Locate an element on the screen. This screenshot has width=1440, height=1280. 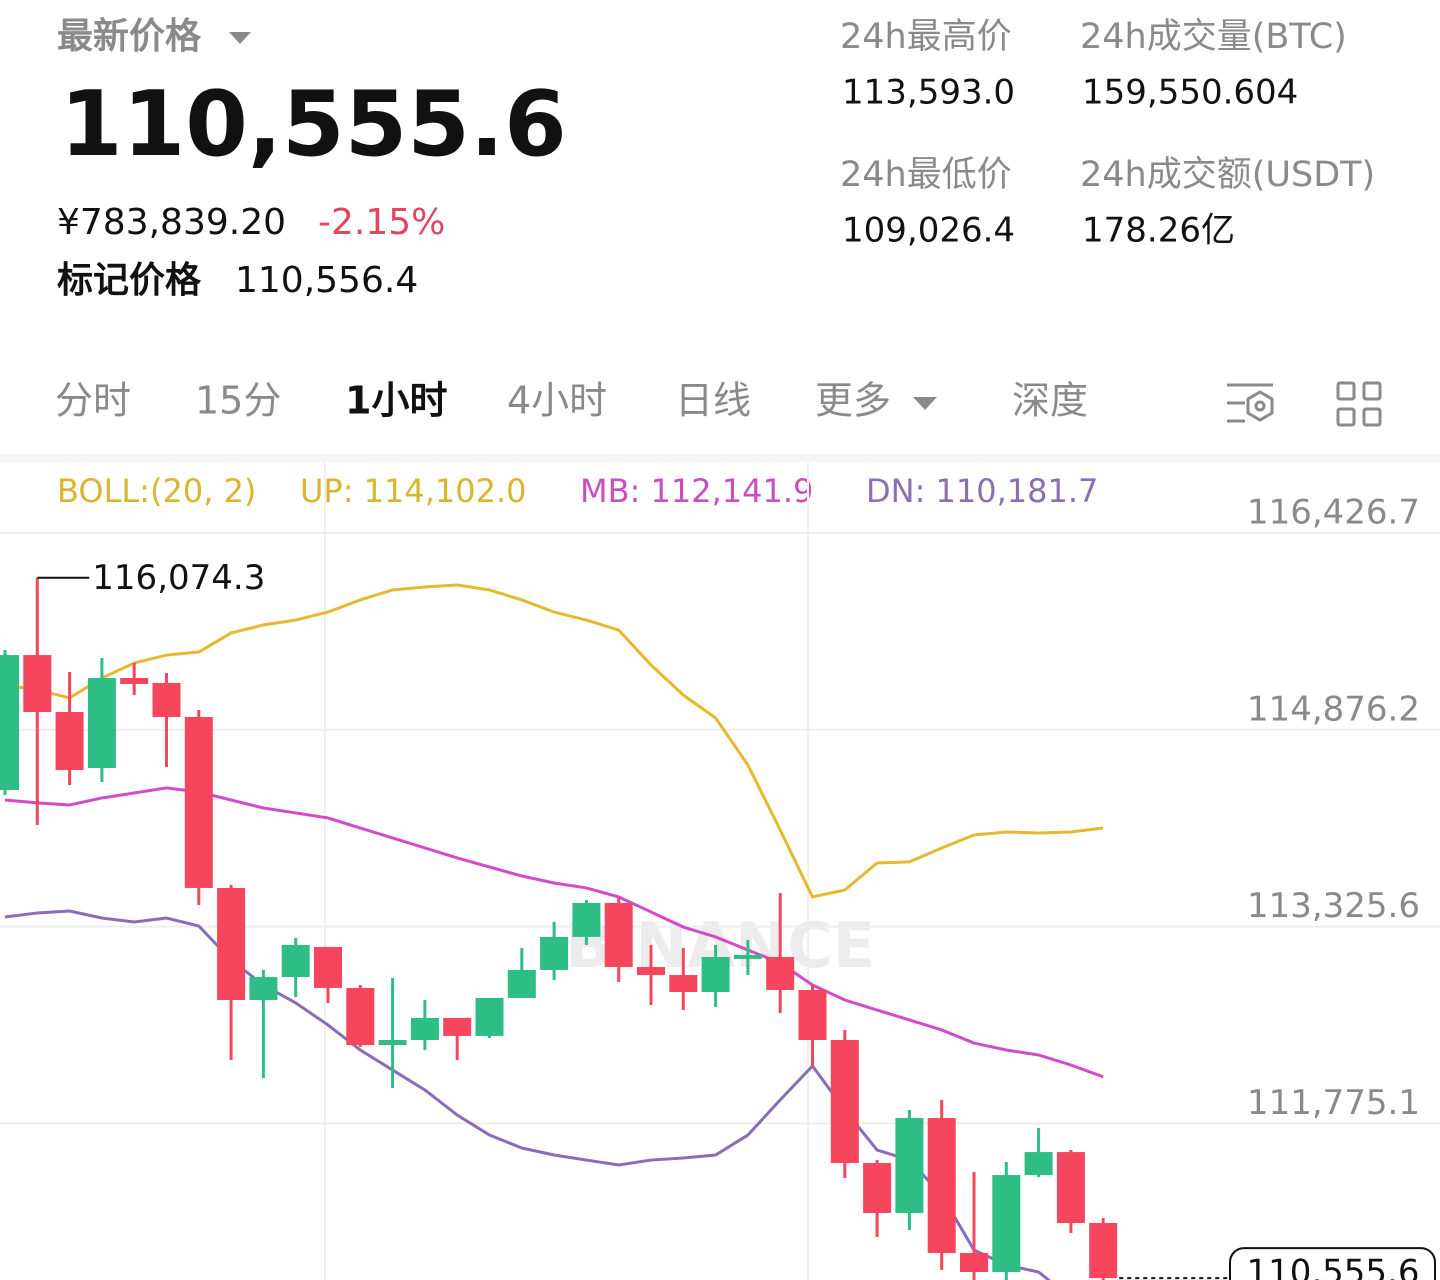
last-price-label: 110,555.6 is located at coordinates (1332, 1266).